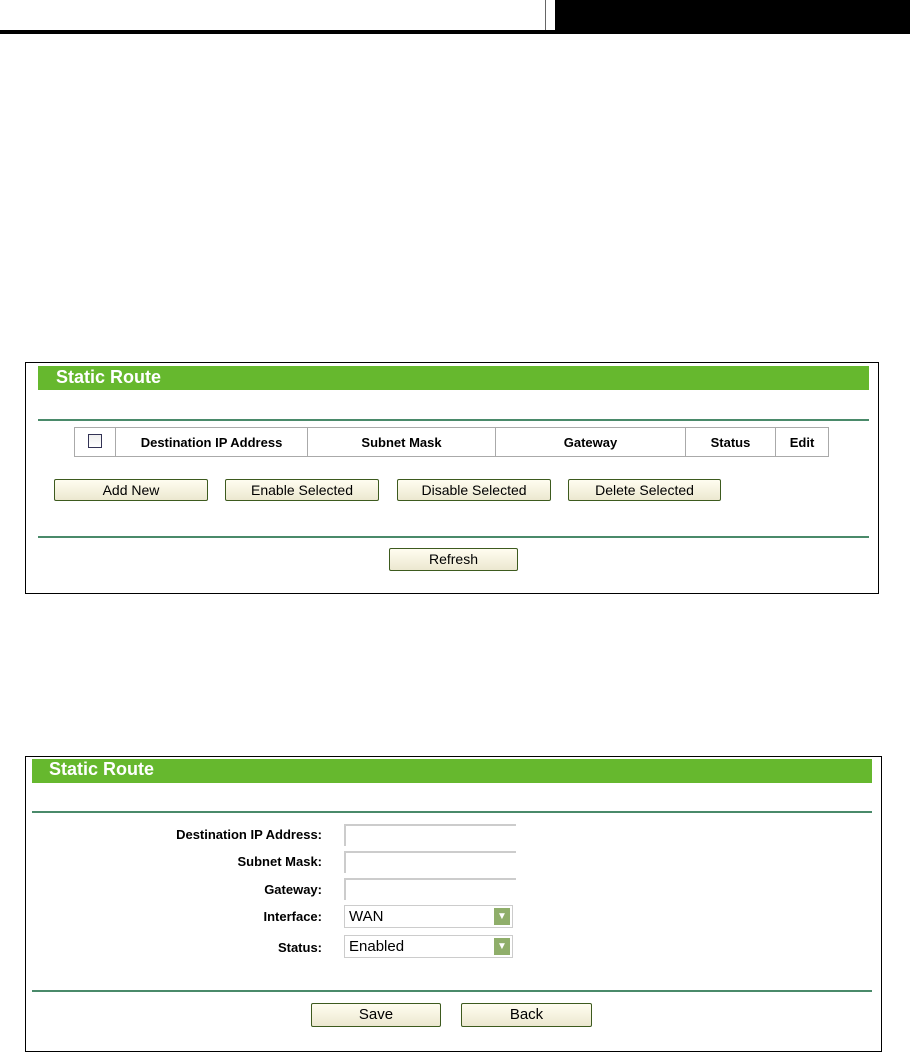 The width and height of the screenshot is (910, 1052). I want to click on save-button: Save, so click(376, 1015).